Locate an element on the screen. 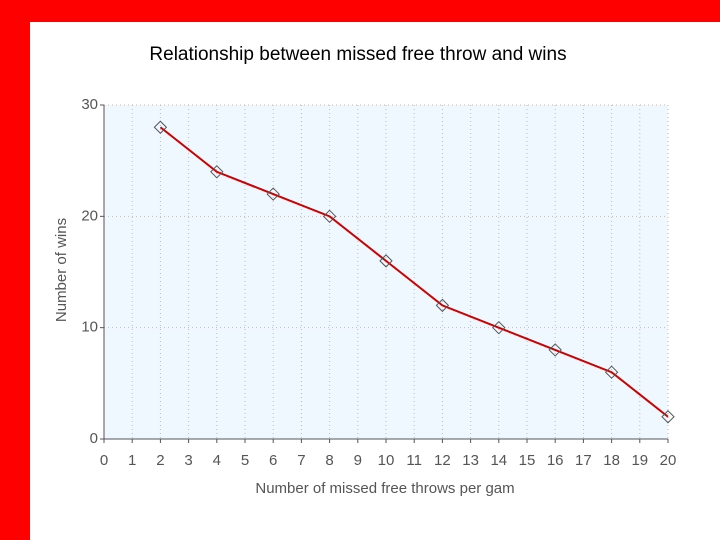  x-tick-label: 19 is located at coordinates (639, 460).